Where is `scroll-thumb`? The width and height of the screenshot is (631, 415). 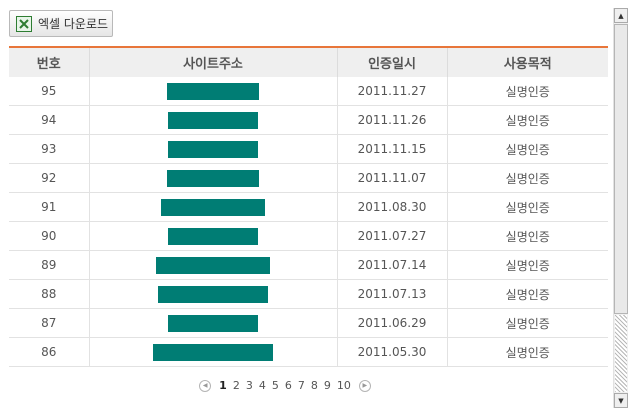
scroll-thumb is located at coordinates (621, 169).